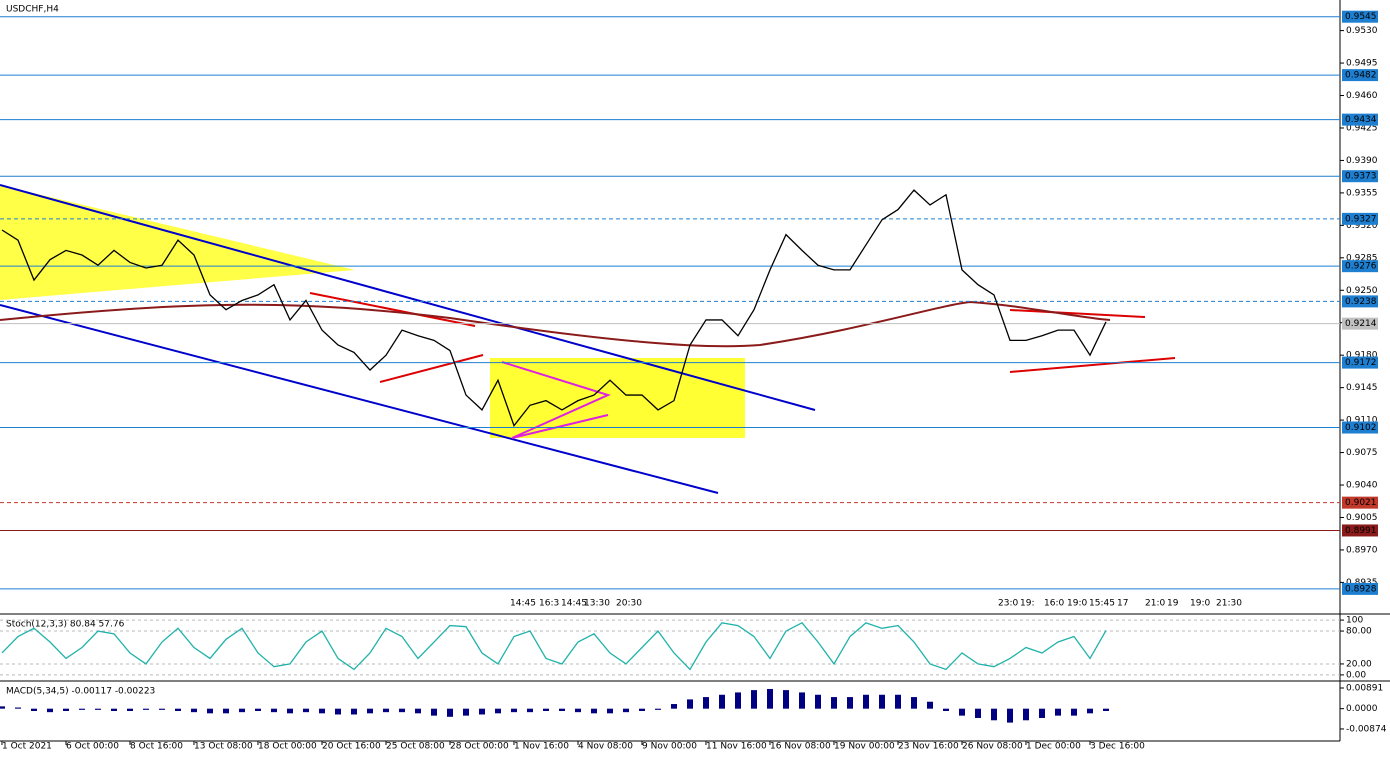 This screenshot has width=1390, height=757. Describe the element at coordinates (1054, 604) in the screenshot. I see `time-label: 16:0` at that location.